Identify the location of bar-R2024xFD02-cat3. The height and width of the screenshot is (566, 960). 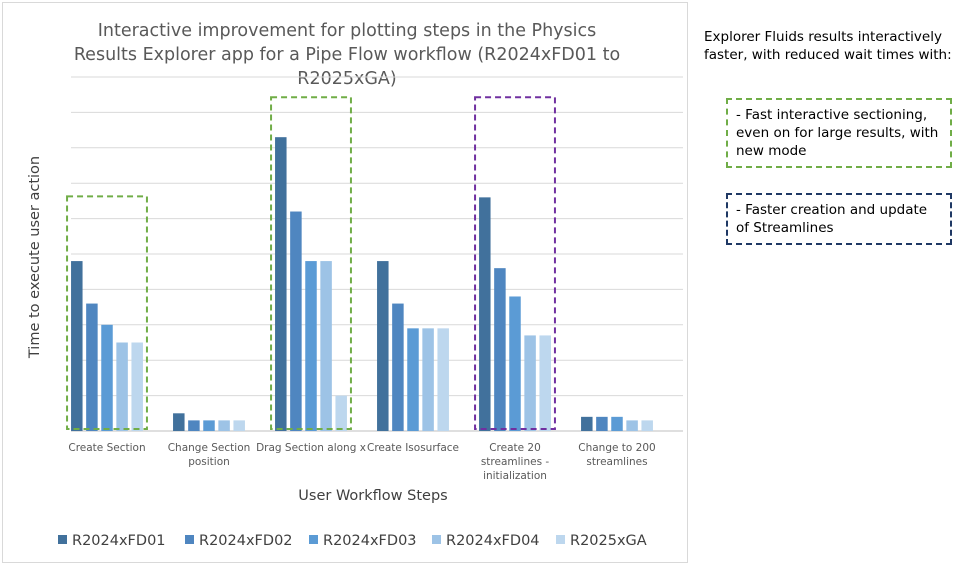
(398, 367).